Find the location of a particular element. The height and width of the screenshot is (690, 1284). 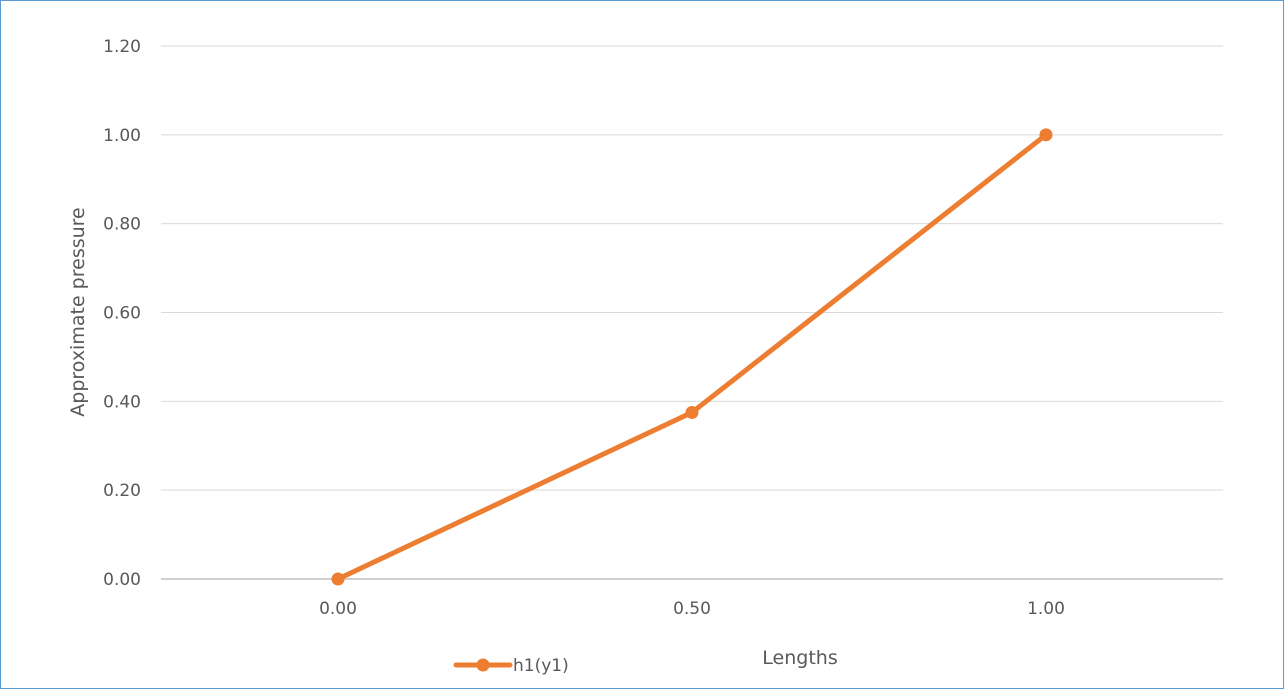

y-tick-label: 0.40 is located at coordinates (122, 402).